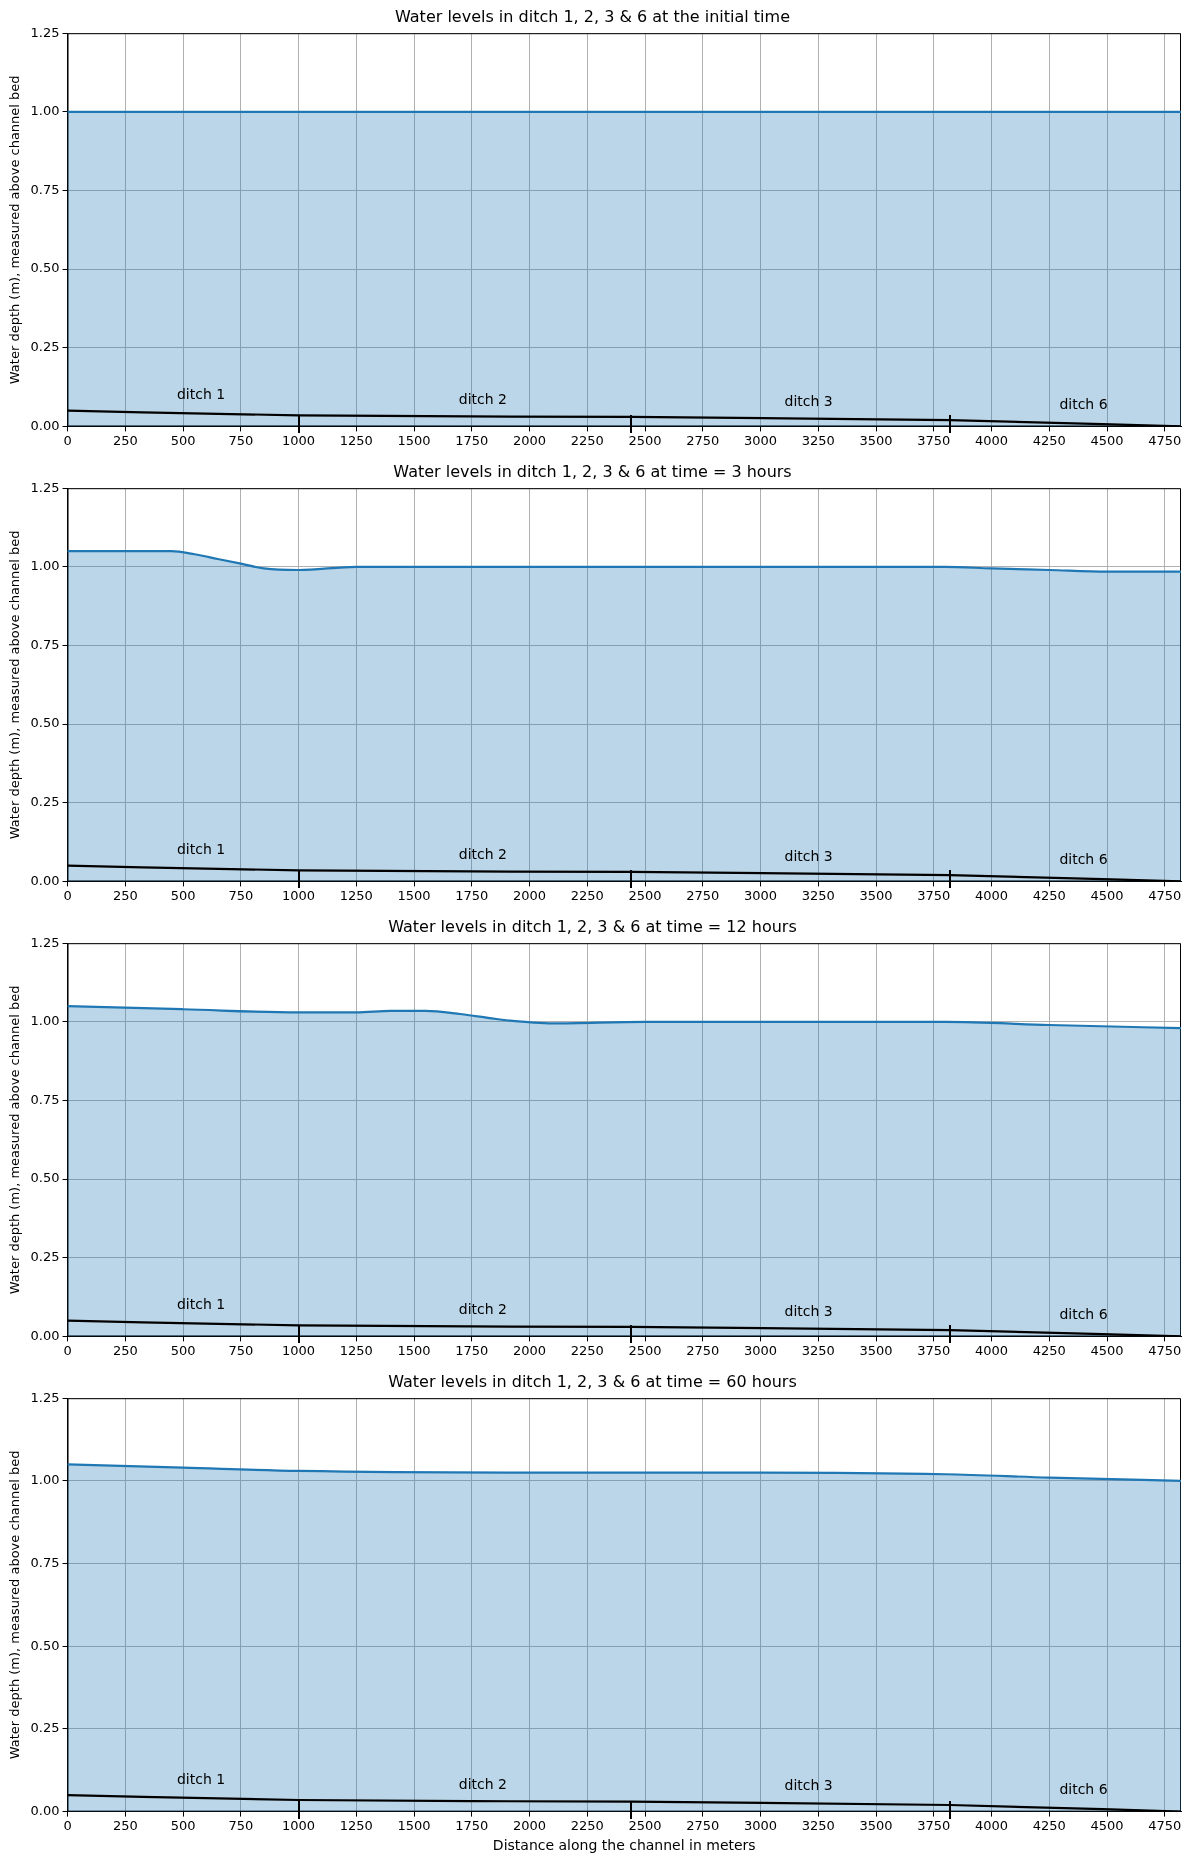  Describe the element at coordinates (592, 16) in the screenshot. I see `chart-title: Water levels in ditch 1, 2, 3 & 6 at the initial time` at that location.